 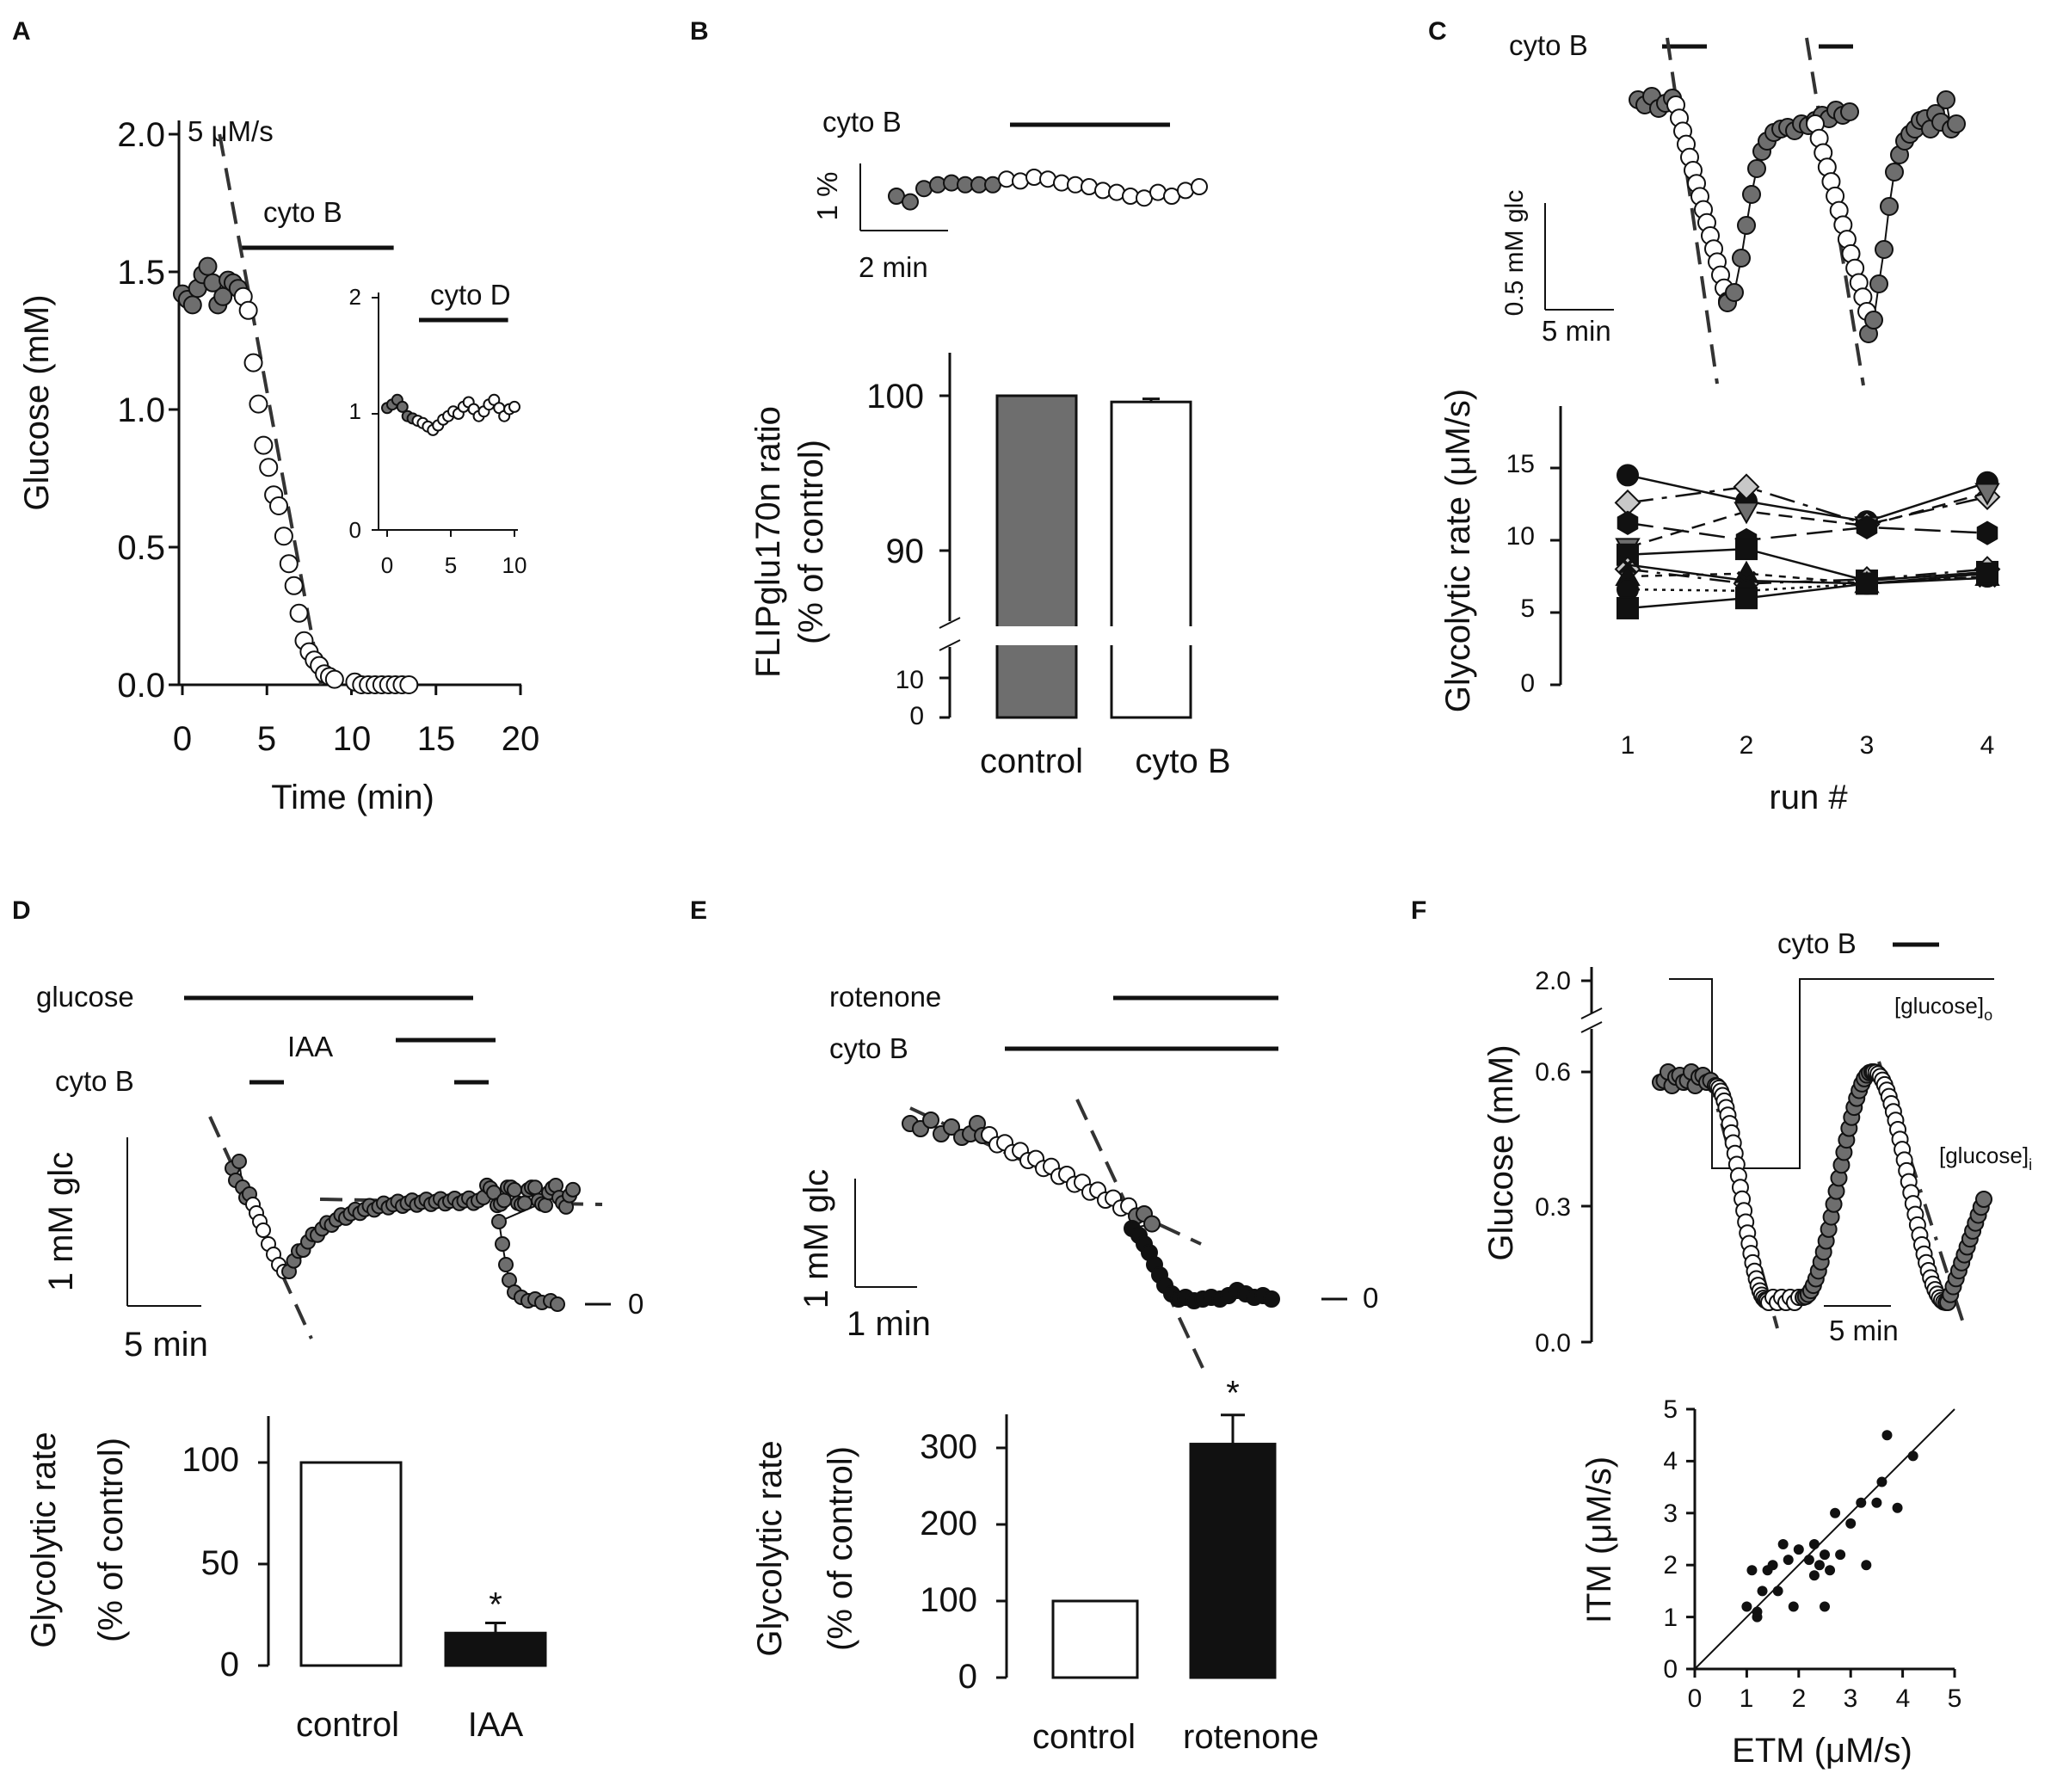 What do you see at coordinates (495, 1649) in the screenshot?
I see `d-bar-IAA` at bounding box center [495, 1649].